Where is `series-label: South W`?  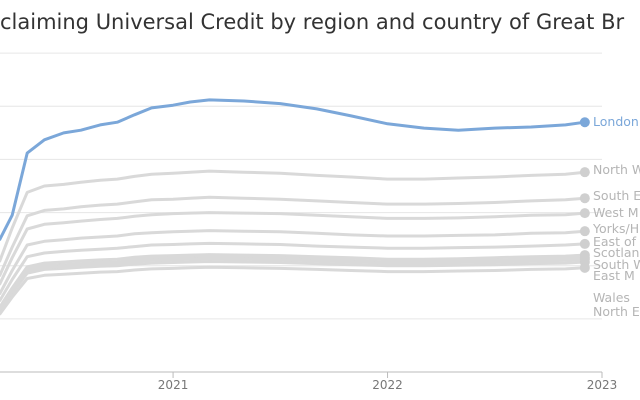
series-label: South W is located at coordinates (616, 264).